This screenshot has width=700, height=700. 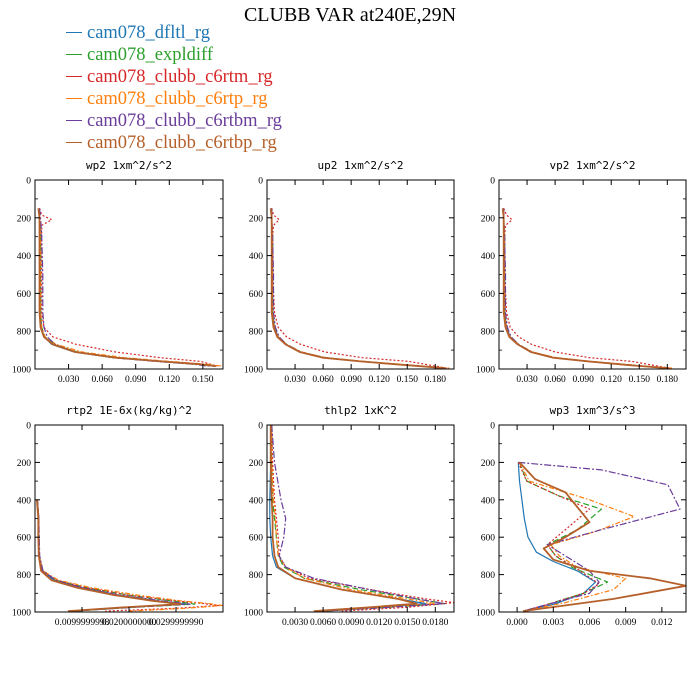 I want to click on x-tick-label: 0.006, so click(x=590, y=623).